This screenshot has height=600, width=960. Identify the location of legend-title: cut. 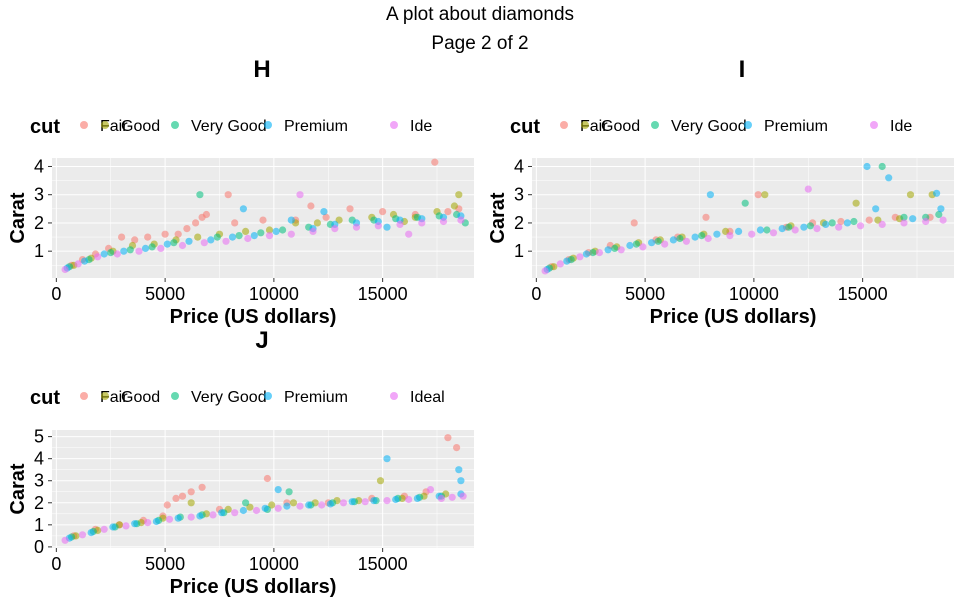
(45, 398).